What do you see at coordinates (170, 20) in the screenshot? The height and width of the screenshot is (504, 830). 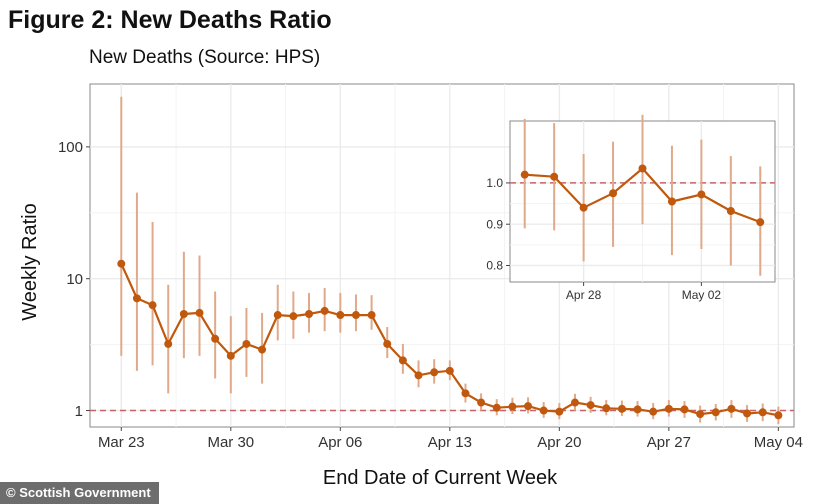 I see `figure-title: Figure 2: New Deaths Ratio` at bounding box center [170, 20].